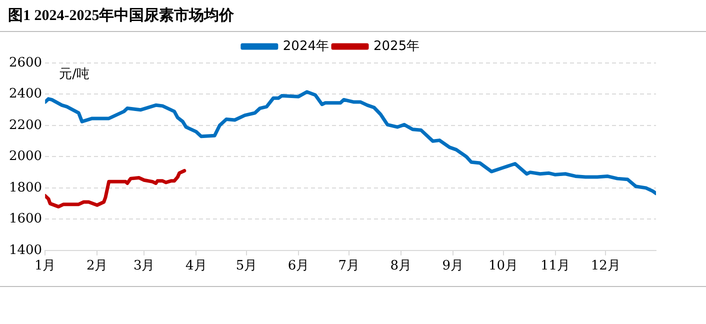 The width and height of the screenshot is (706, 324). I want to click on y-tick-label: 2200, so click(25, 125).